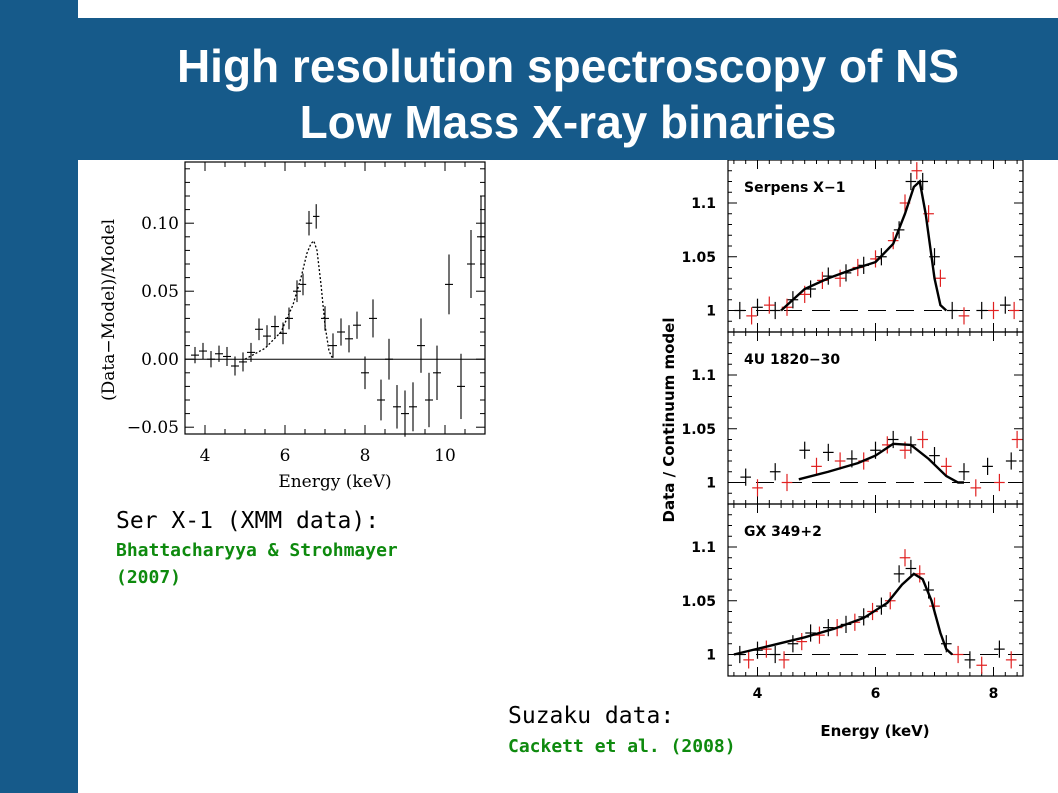 This screenshot has height=793, width=1058. What do you see at coordinates (334, 482) in the screenshot?
I see `xmm-x-axis-label: Energy (keV)` at bounding box center [334, 482].